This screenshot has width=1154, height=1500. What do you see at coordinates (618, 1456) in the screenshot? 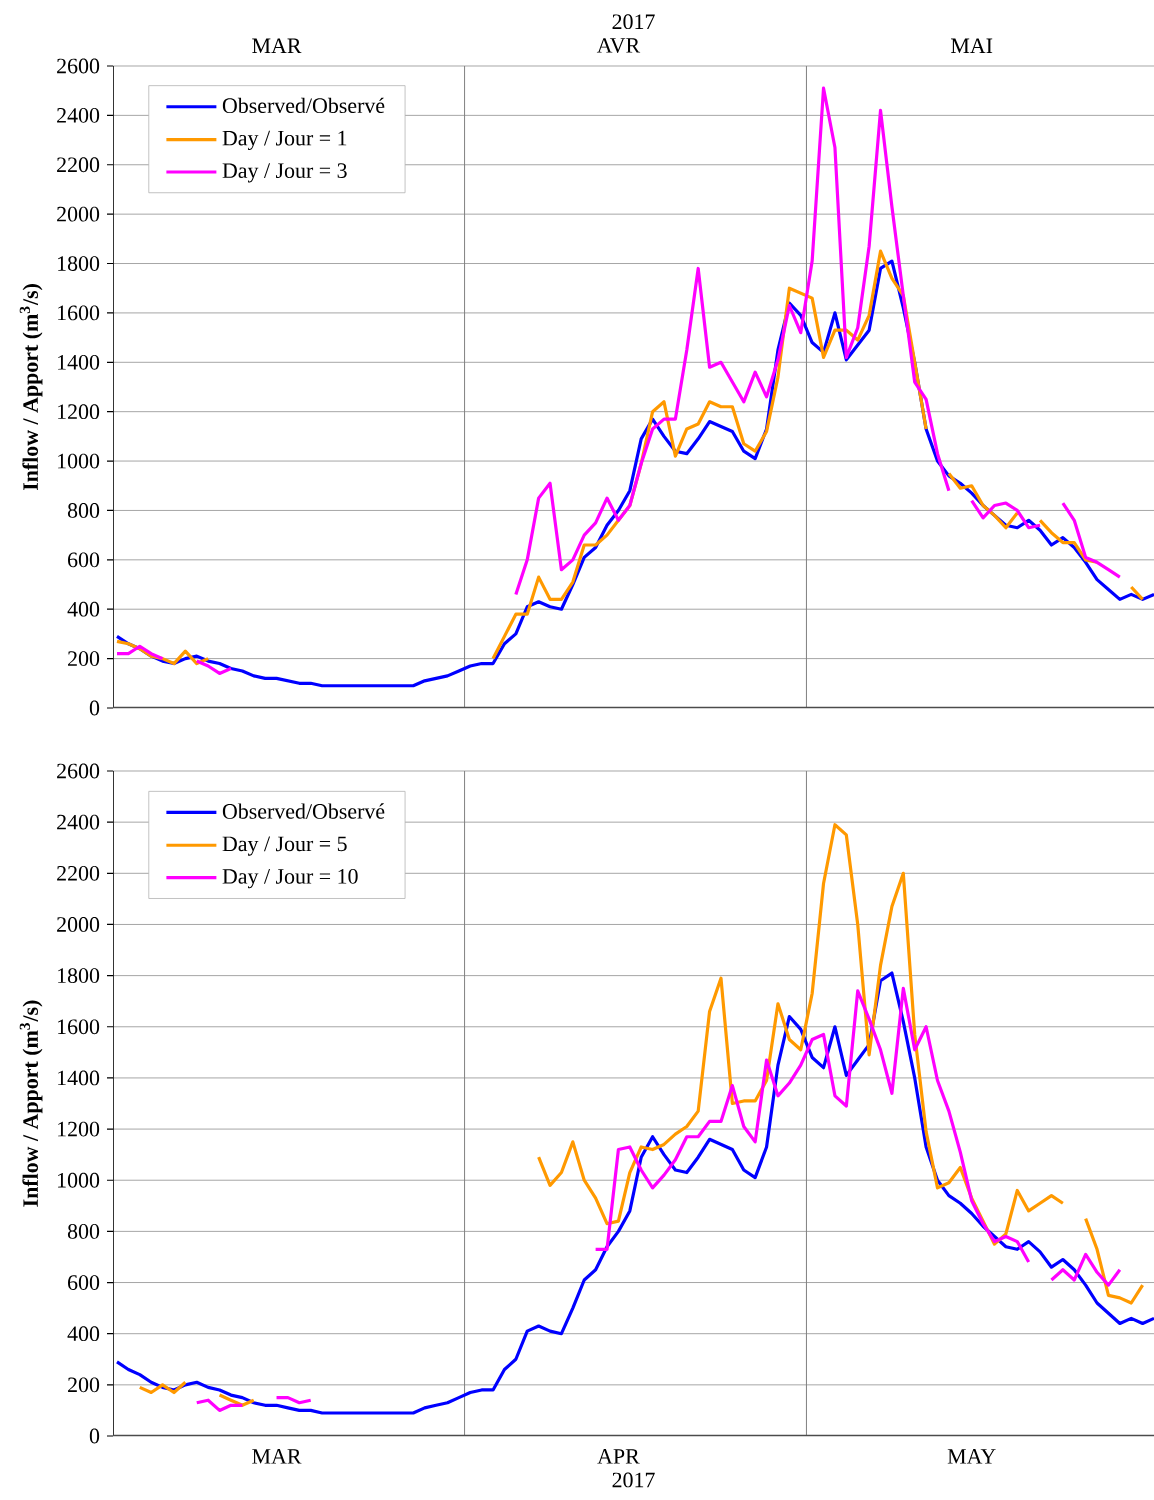
I see `x-tick-label: APR` at bounding box center [618, 1456].